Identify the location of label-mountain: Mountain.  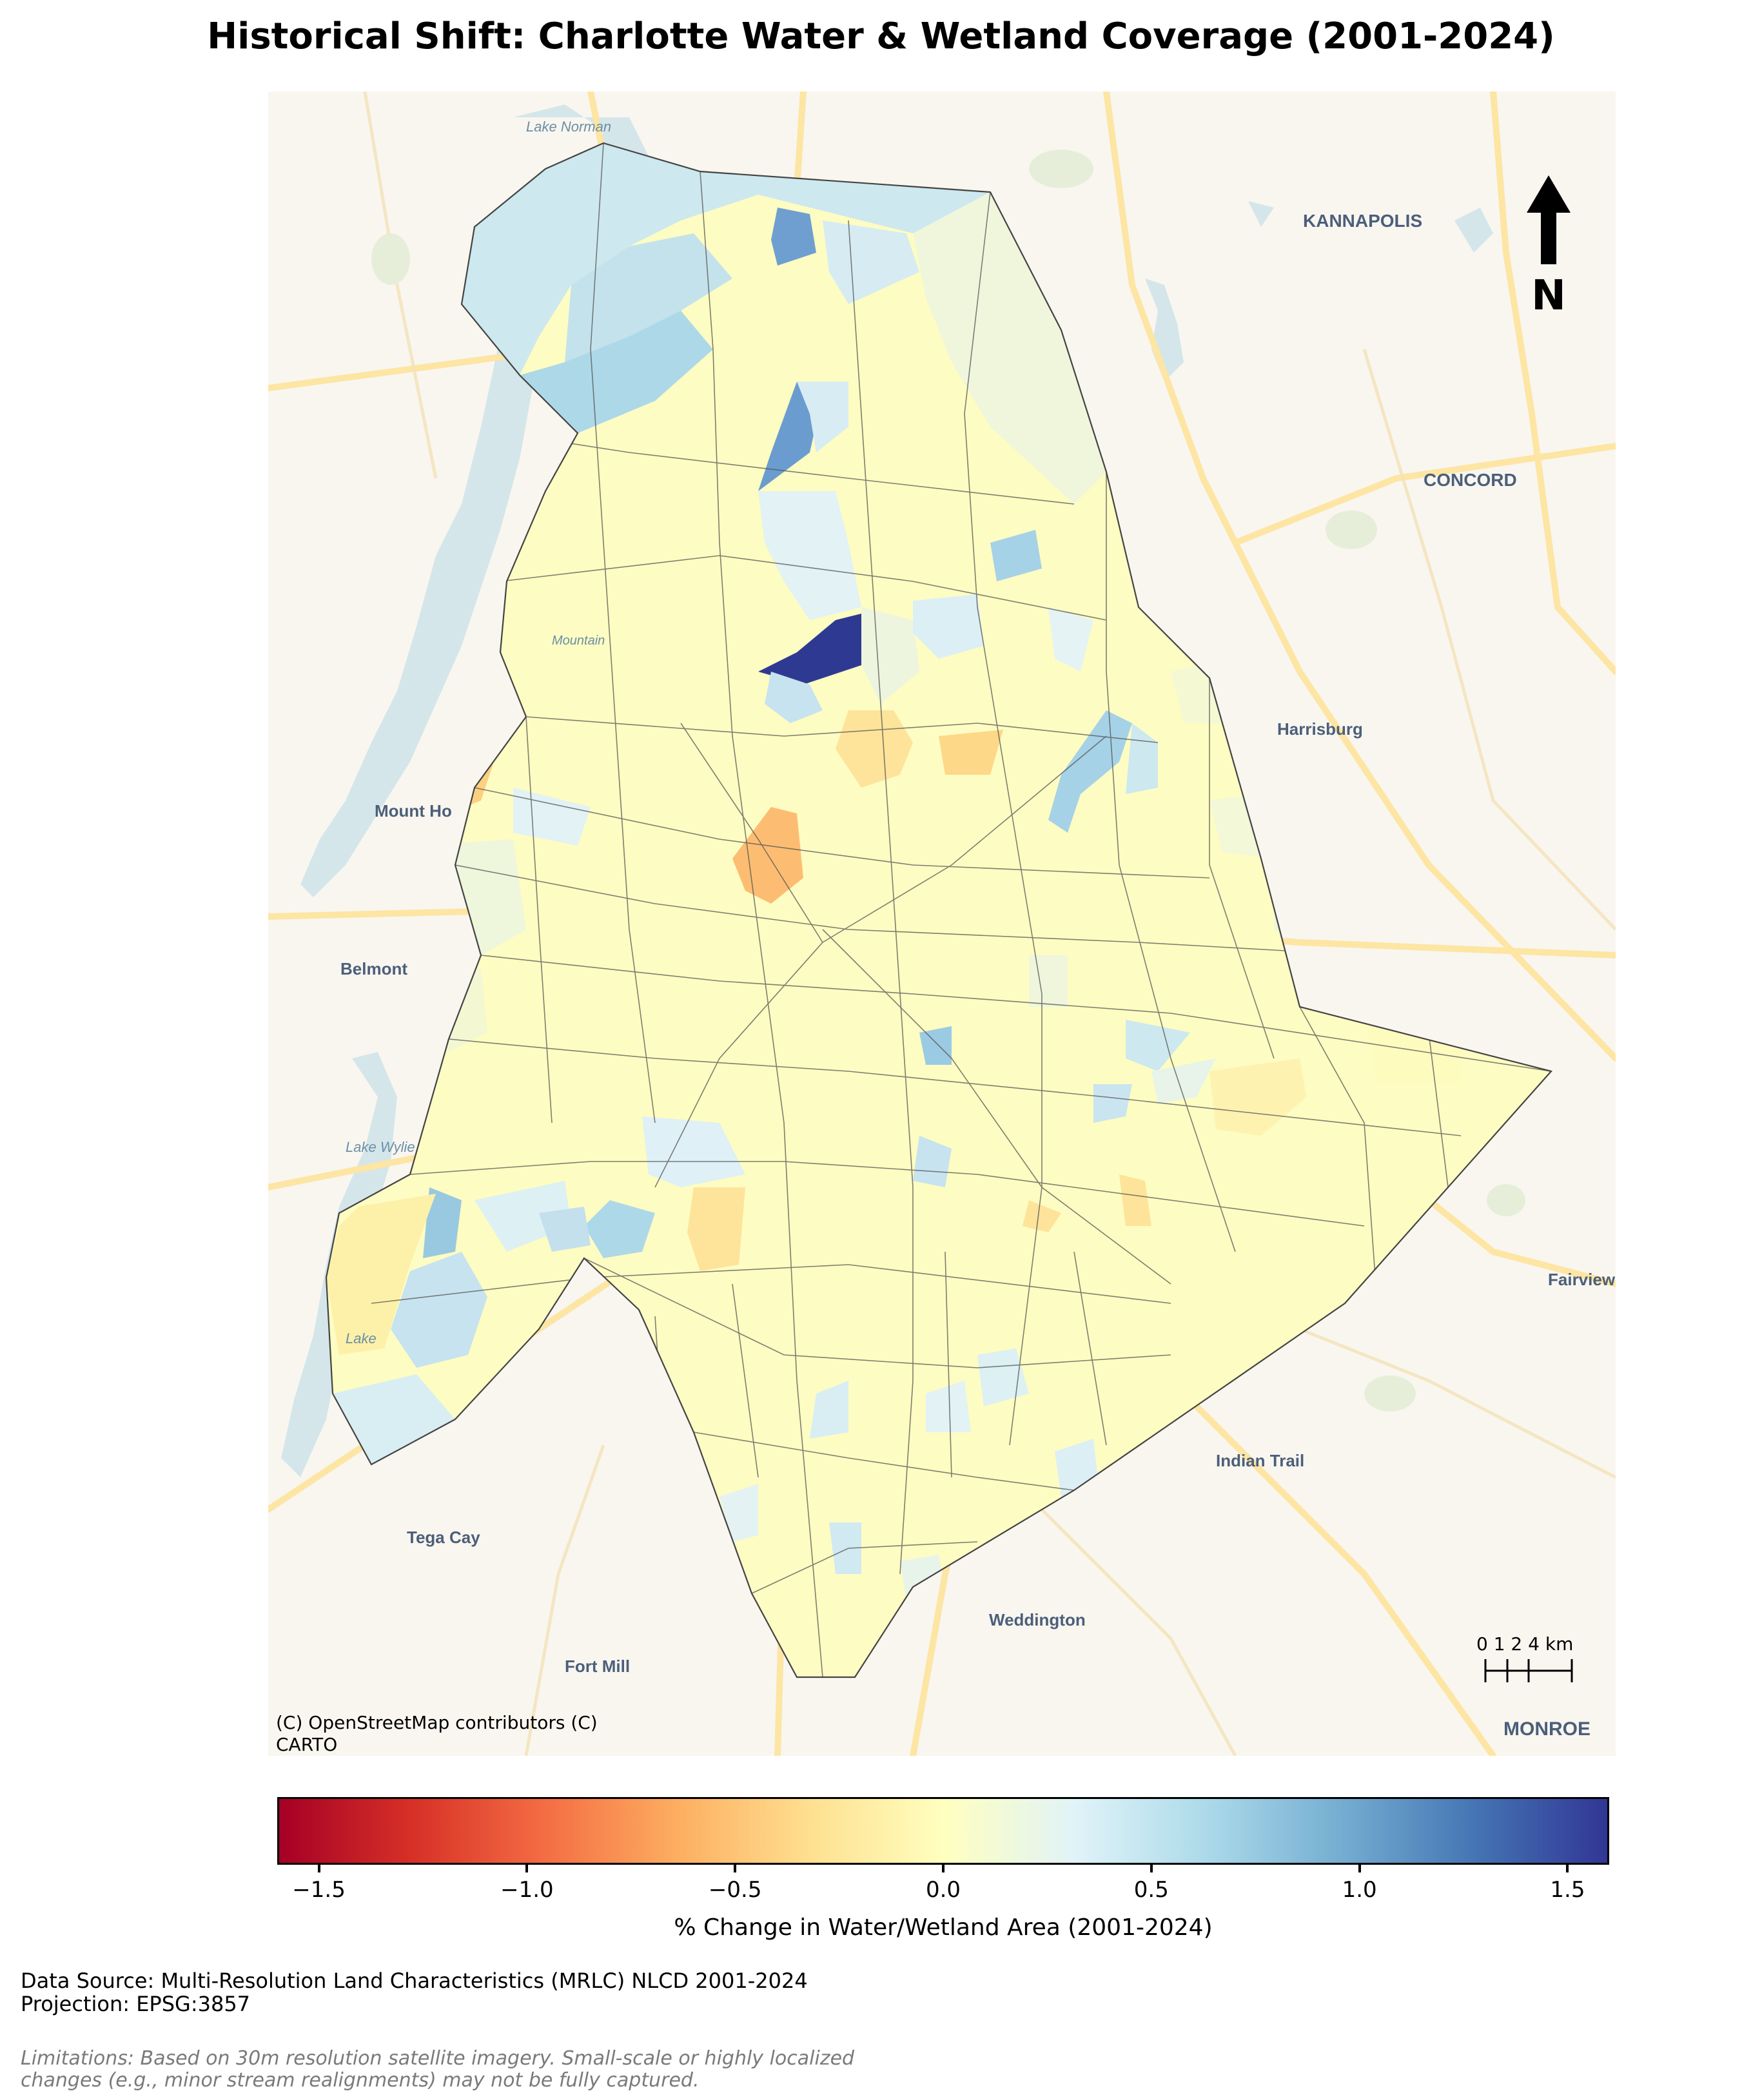
(578, 641).